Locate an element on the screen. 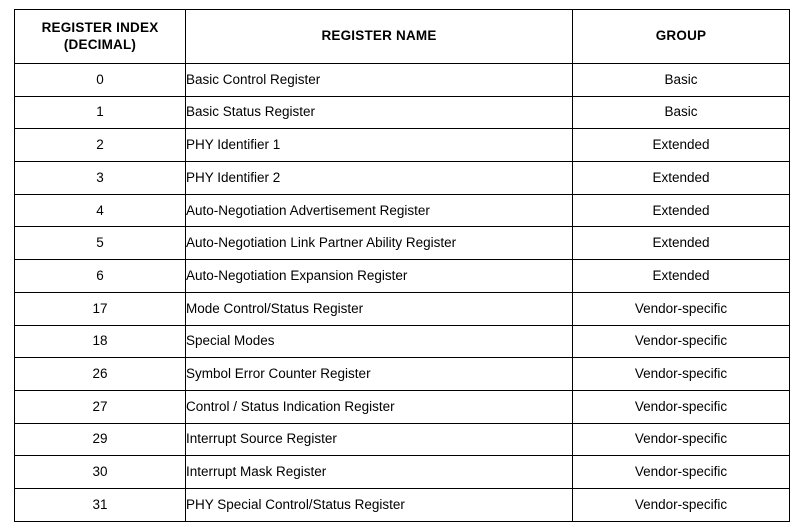 The height and width of the screenshot is (522, 802). cell-register-name: Symbol Error Counter Register is located at coordinates (379, 374).